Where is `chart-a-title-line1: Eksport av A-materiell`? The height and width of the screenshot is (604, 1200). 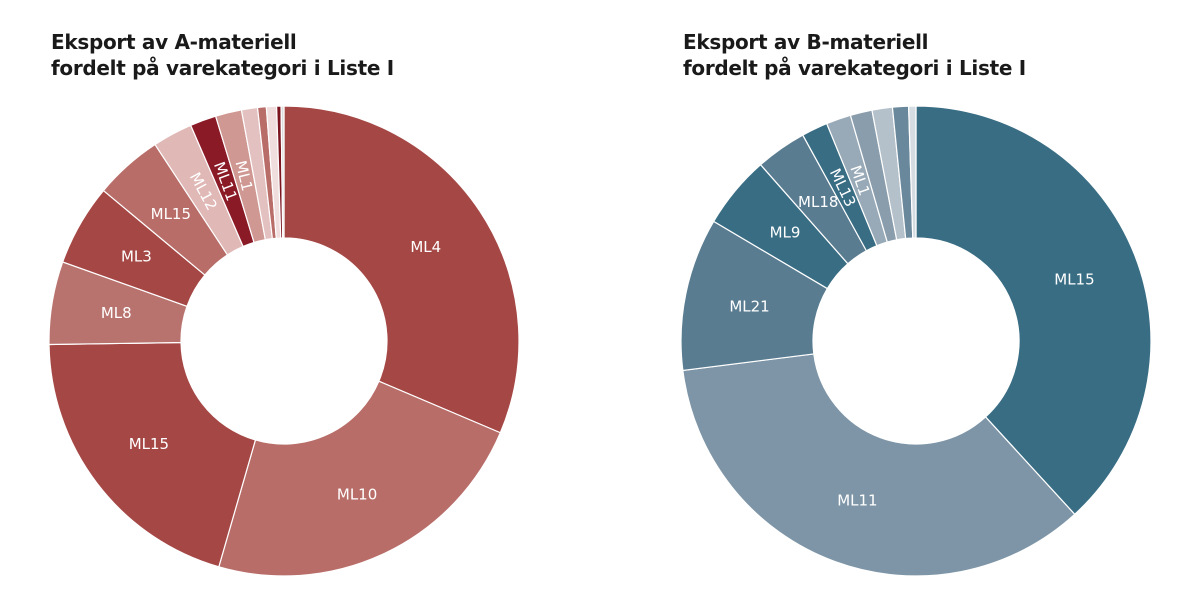 chart-a-title-line1: Eksport av A-materiell is located at coordinates (174, 42).